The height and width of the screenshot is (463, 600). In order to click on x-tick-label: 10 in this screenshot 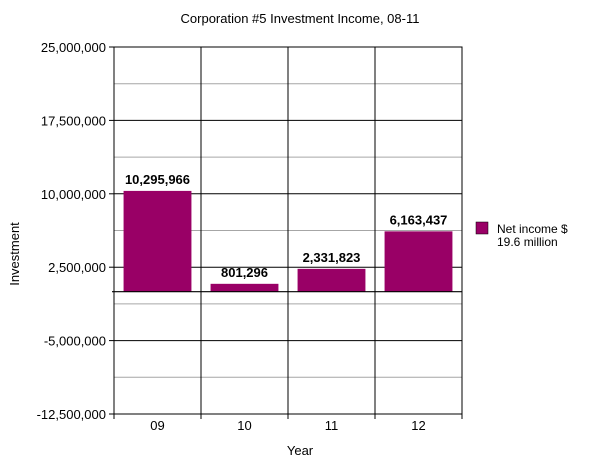, I will do `click(244, 425)`.